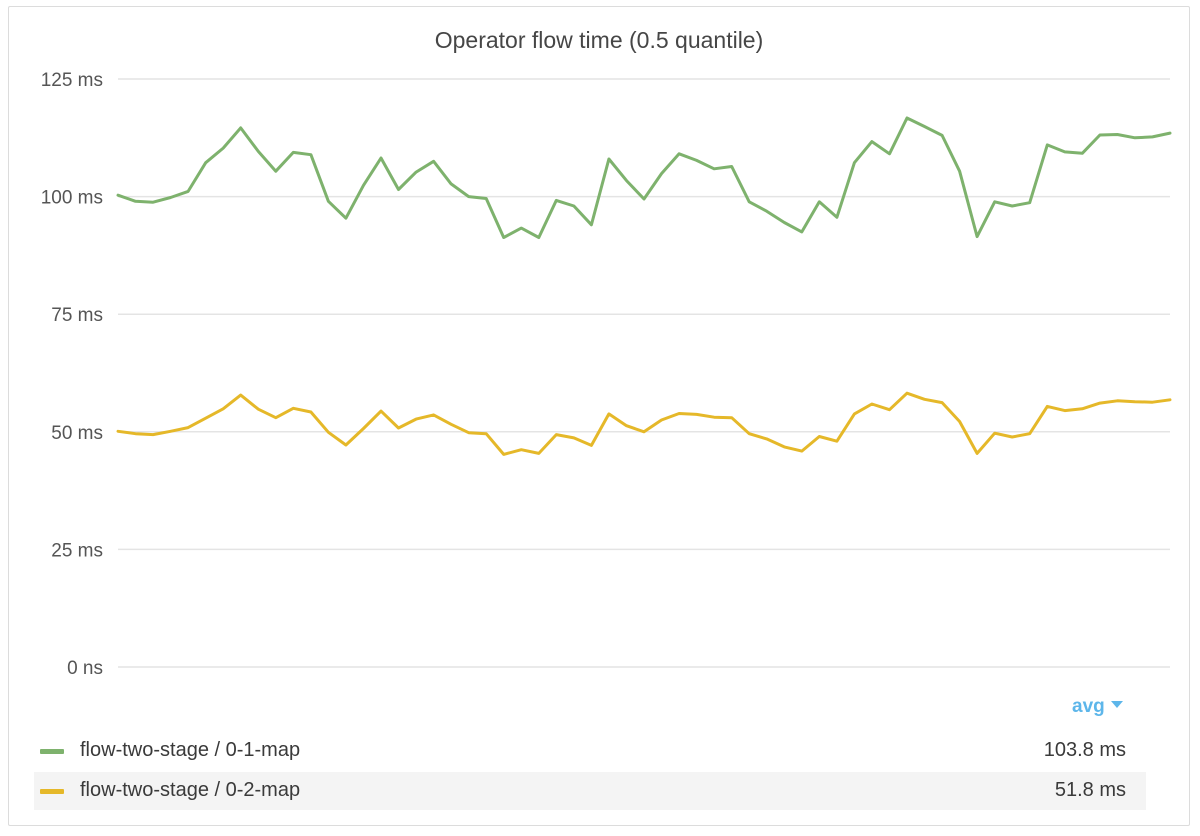 Image resolution: width=1200 pixels, height=836 pixels. What do you see at coordinates (77, 433) in the screenshot?
I see `y-tick-label: 50 ms` at bounding box center [77, 433].